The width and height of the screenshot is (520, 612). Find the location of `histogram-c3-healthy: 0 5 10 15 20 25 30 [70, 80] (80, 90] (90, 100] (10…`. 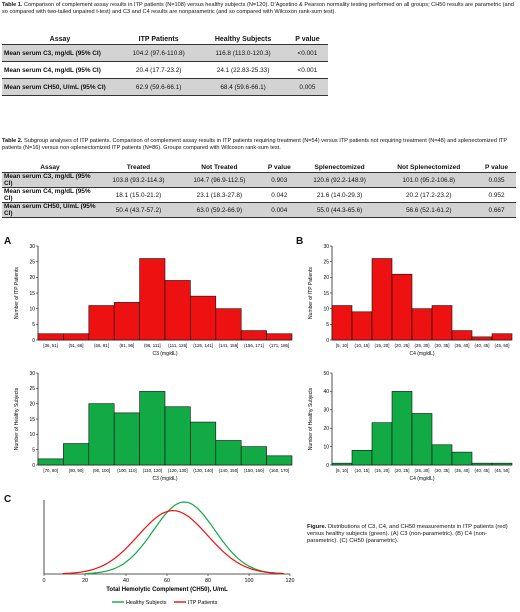

histogram-c3-healthy: 0 5 10 15 20 25 30 [70, 80] (80, 90] (90, 100] (10… is located at coordinates (153, 426).